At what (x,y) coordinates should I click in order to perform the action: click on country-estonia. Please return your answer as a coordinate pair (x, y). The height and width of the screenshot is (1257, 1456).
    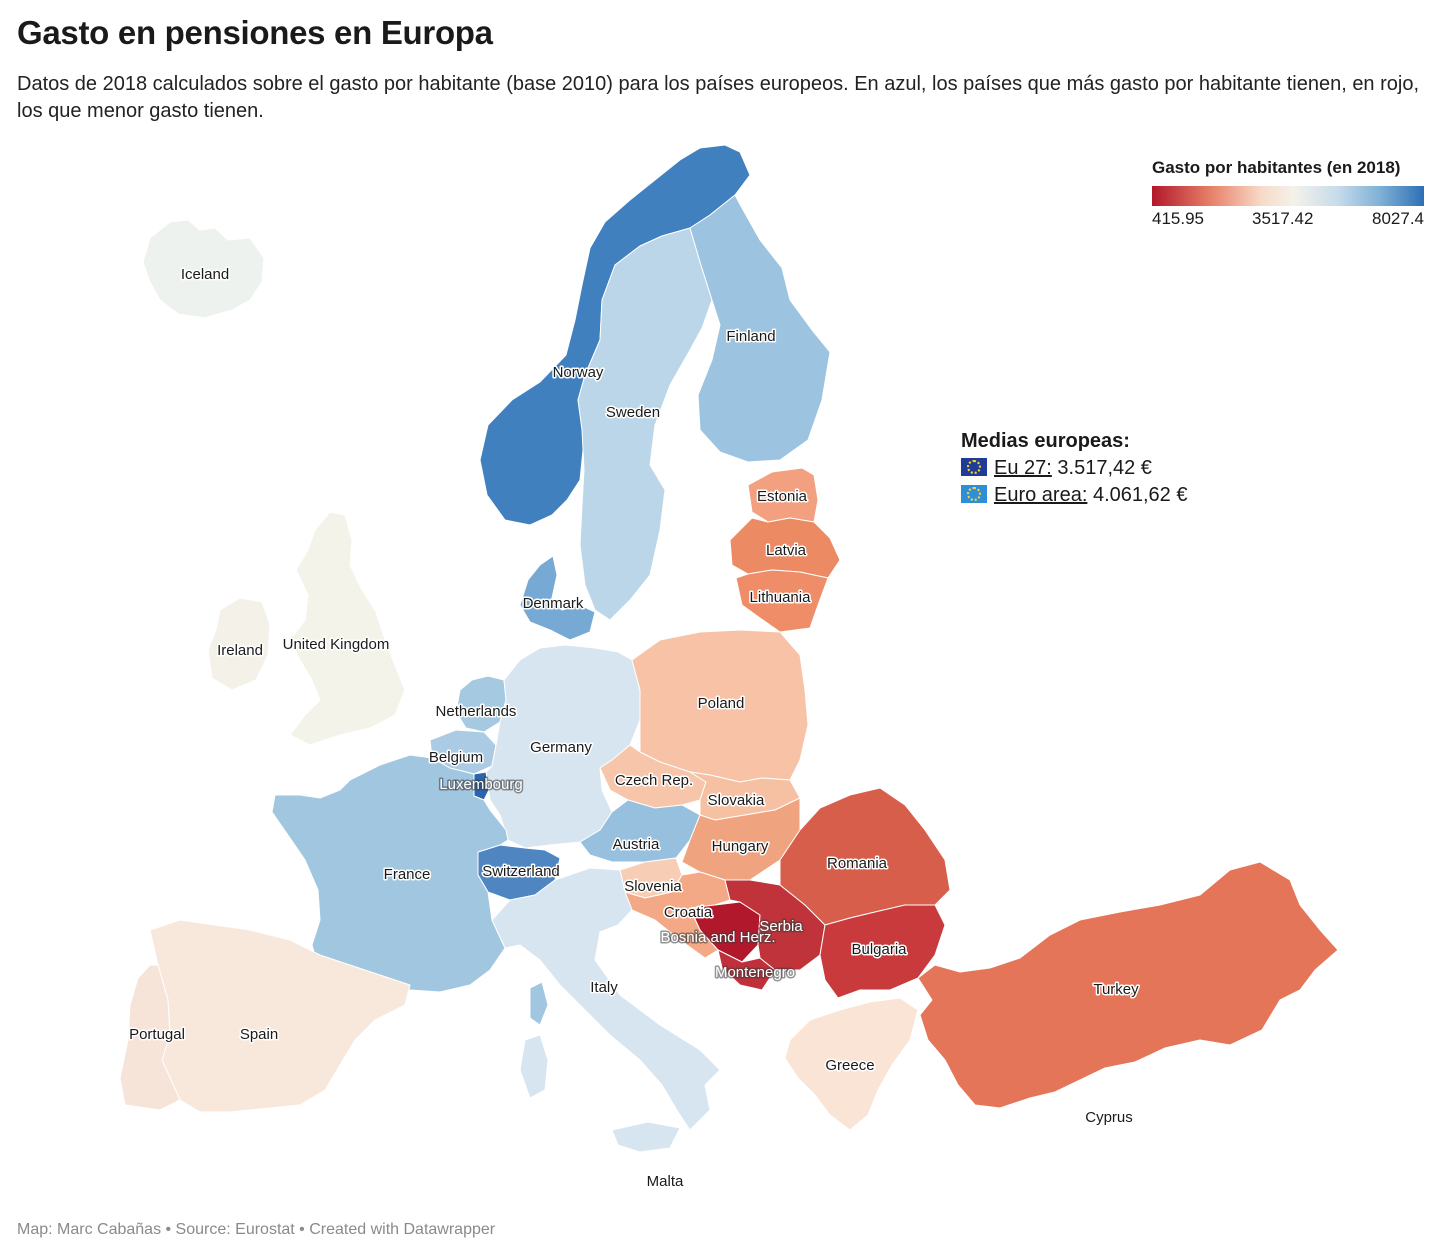
    Looking at the image, I should click on (783, 495).